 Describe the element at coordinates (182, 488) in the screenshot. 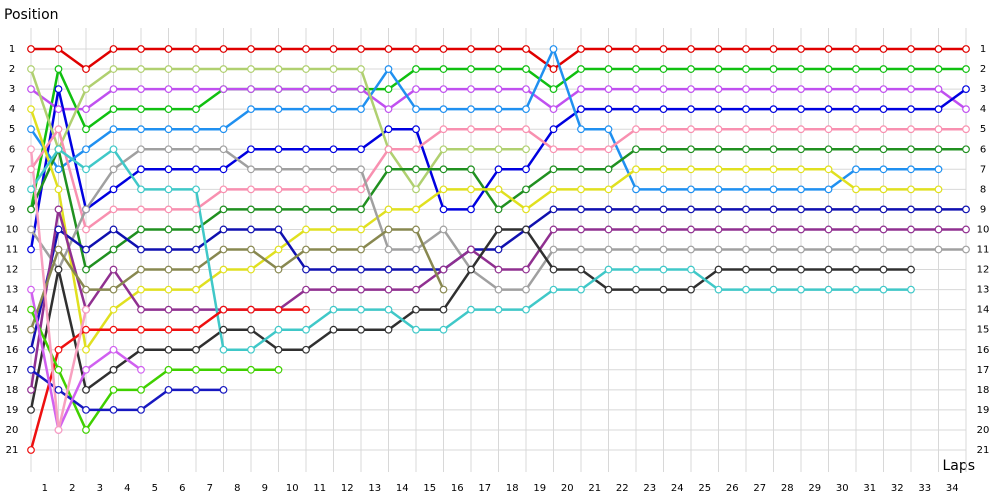

I see `x-tick-label: 6` at that location.